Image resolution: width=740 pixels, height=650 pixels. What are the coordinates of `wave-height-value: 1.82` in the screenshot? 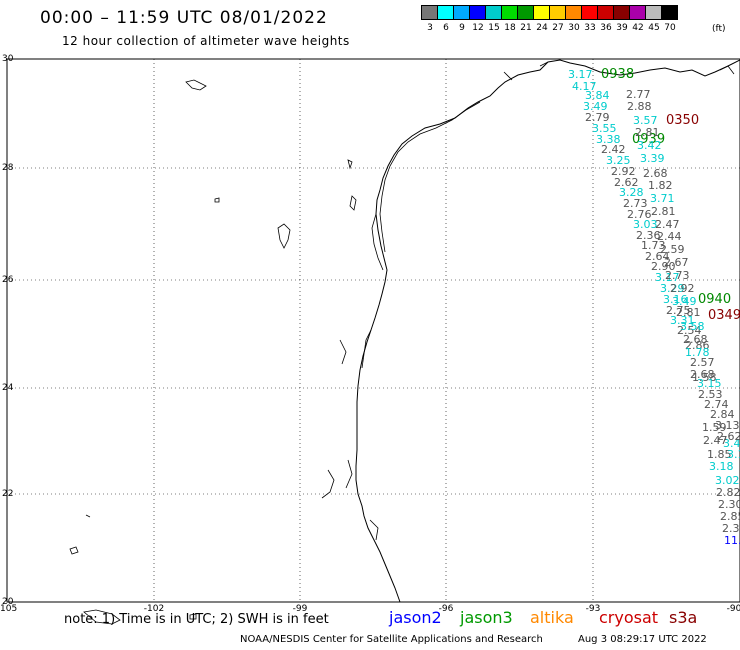 It's located at (660, 185).